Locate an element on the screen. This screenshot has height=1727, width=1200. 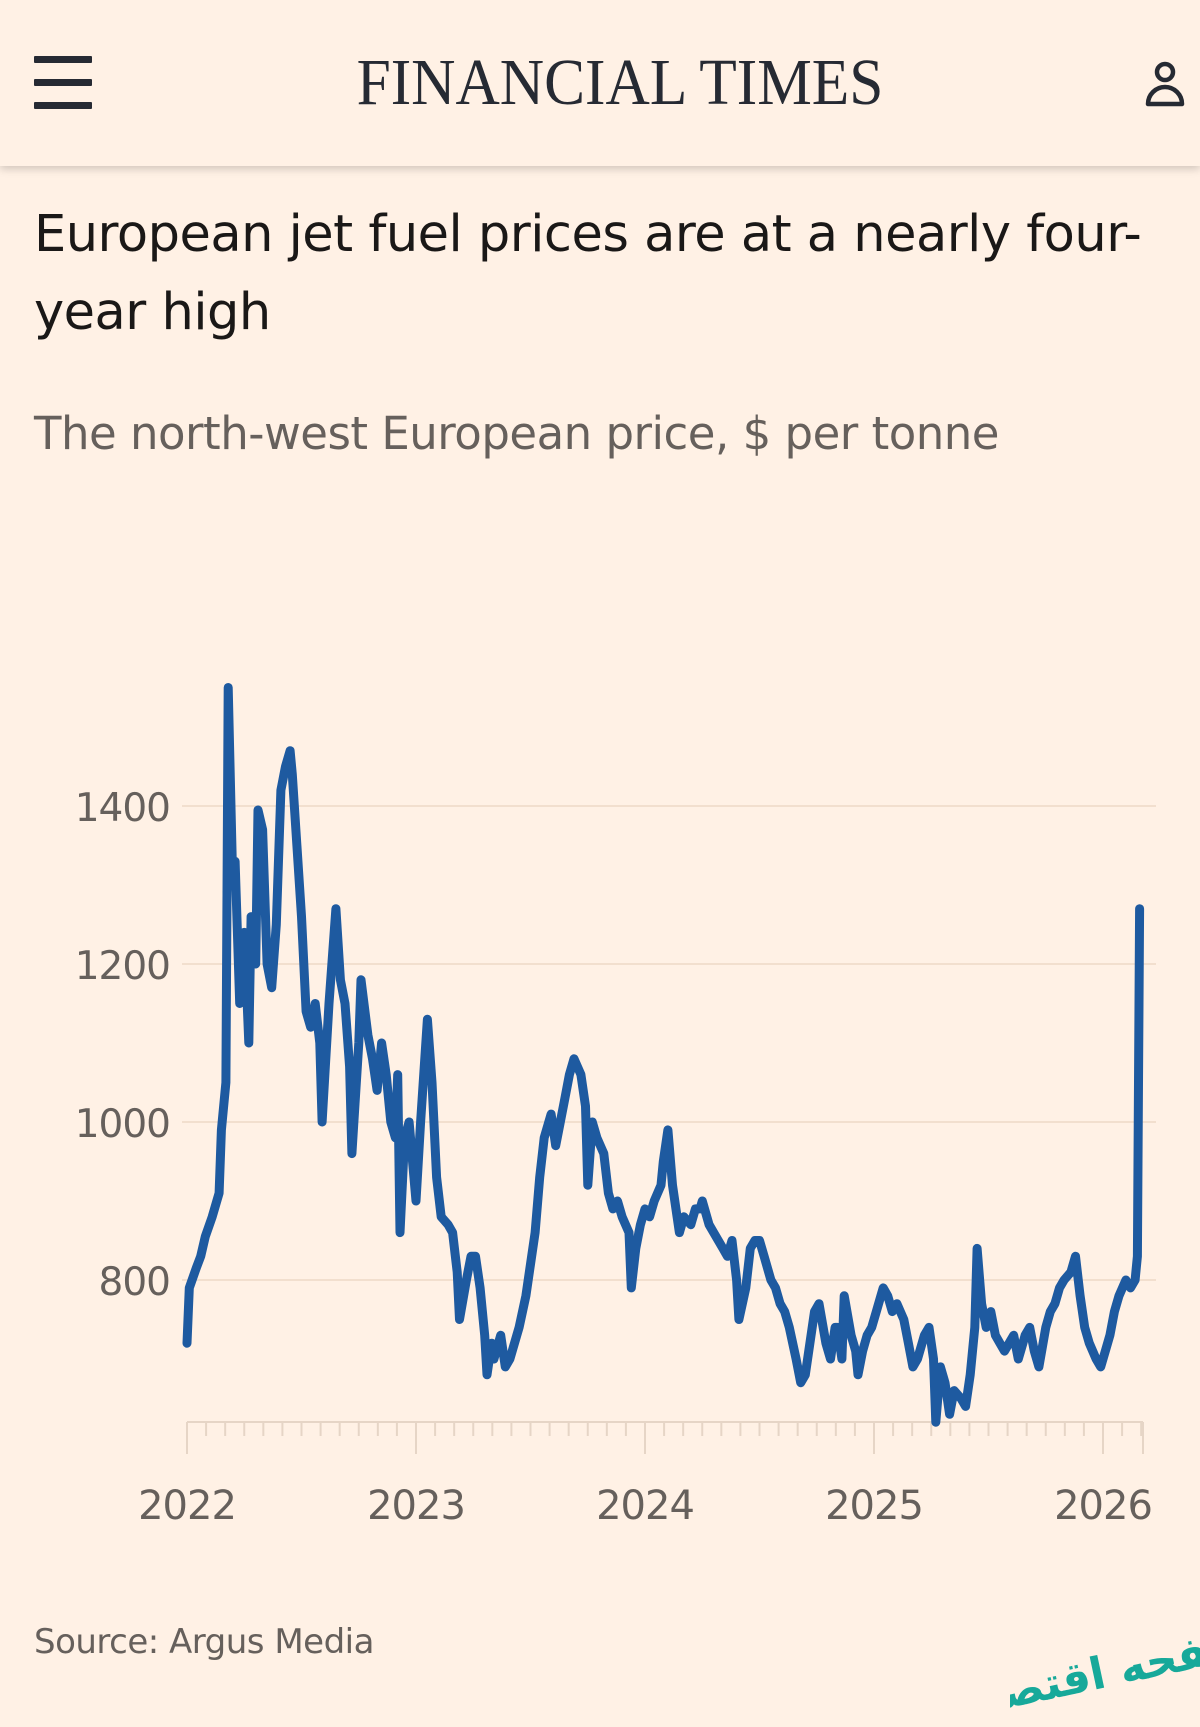
masthead-logo: FINANCIAL TIMES is located at coordinates (619, 83).